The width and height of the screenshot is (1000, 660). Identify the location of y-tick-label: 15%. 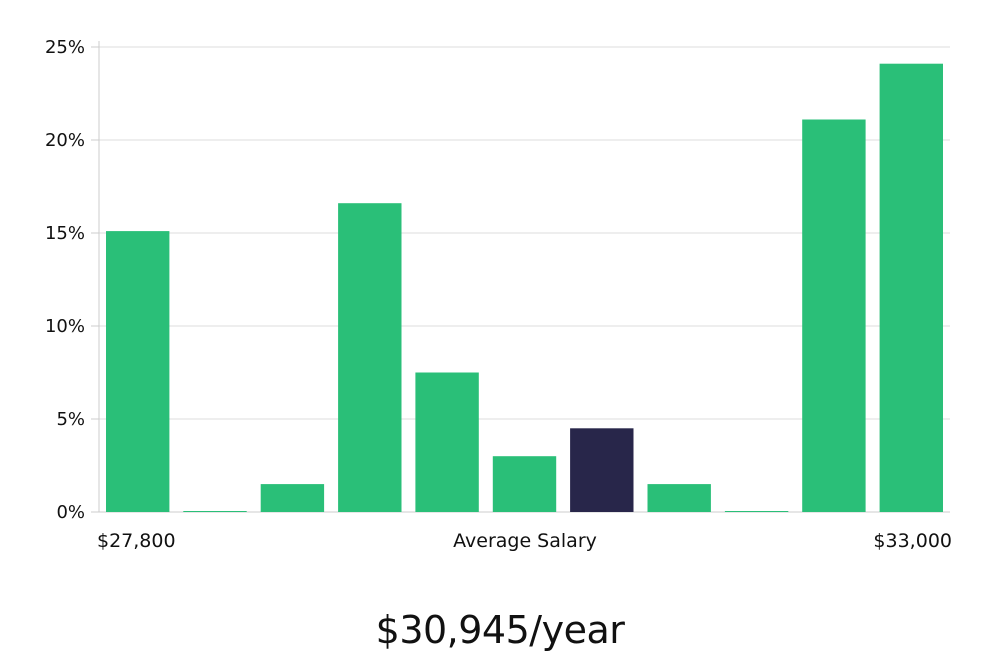
(65, 233).